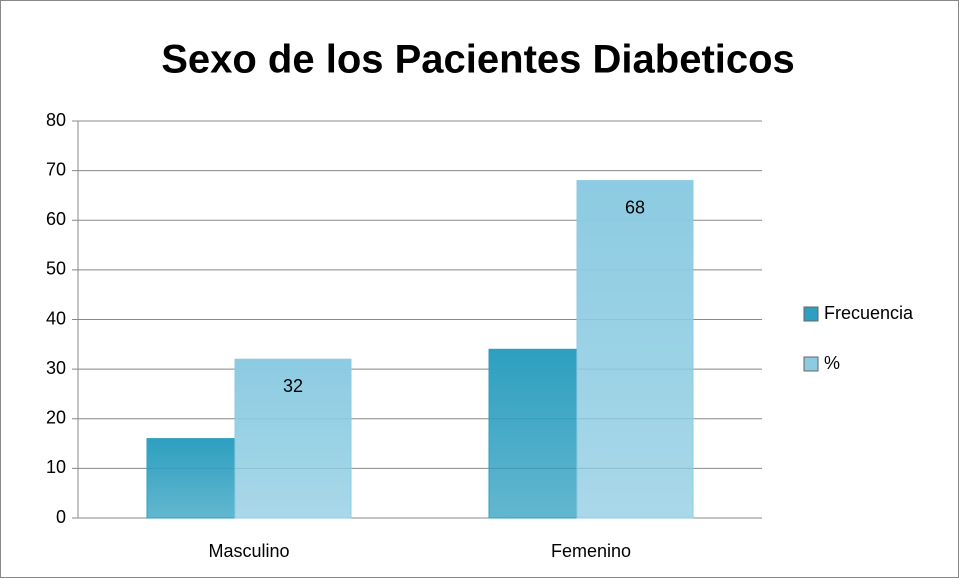 This screenshot has height=579, width=960. Describe the element at coordinates (56, 368) in the screenshot. I see `y-tick-label: 30` at that location.